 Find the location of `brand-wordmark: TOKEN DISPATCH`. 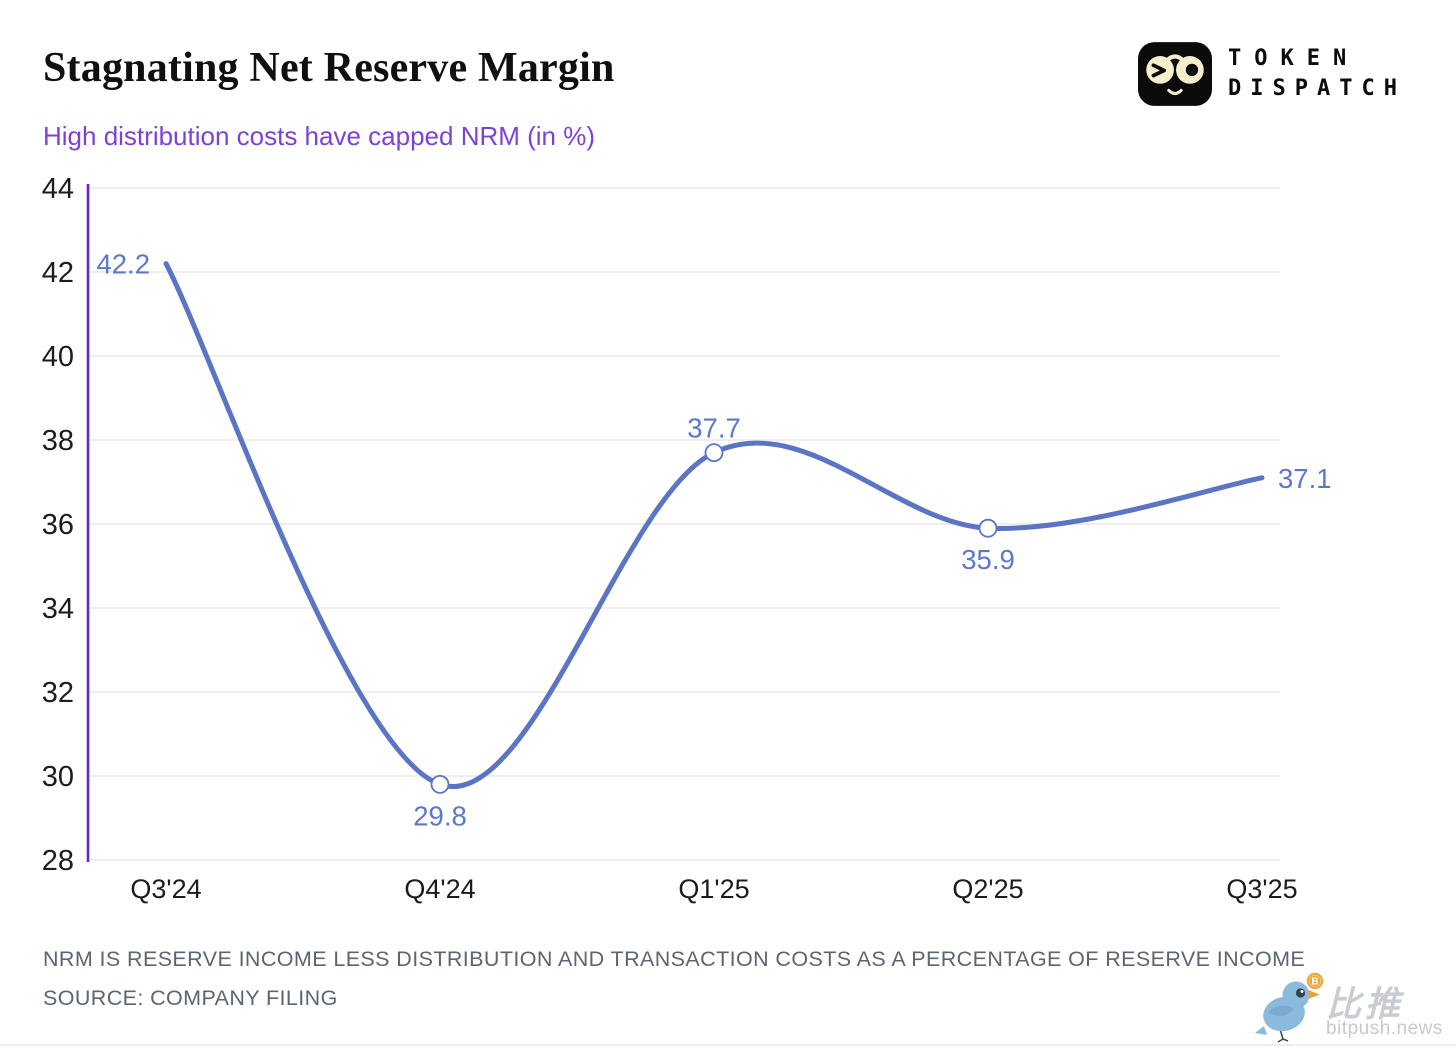

brand-wordmark: TOKEN DISPATCH is located at coordinates (1317, 73).